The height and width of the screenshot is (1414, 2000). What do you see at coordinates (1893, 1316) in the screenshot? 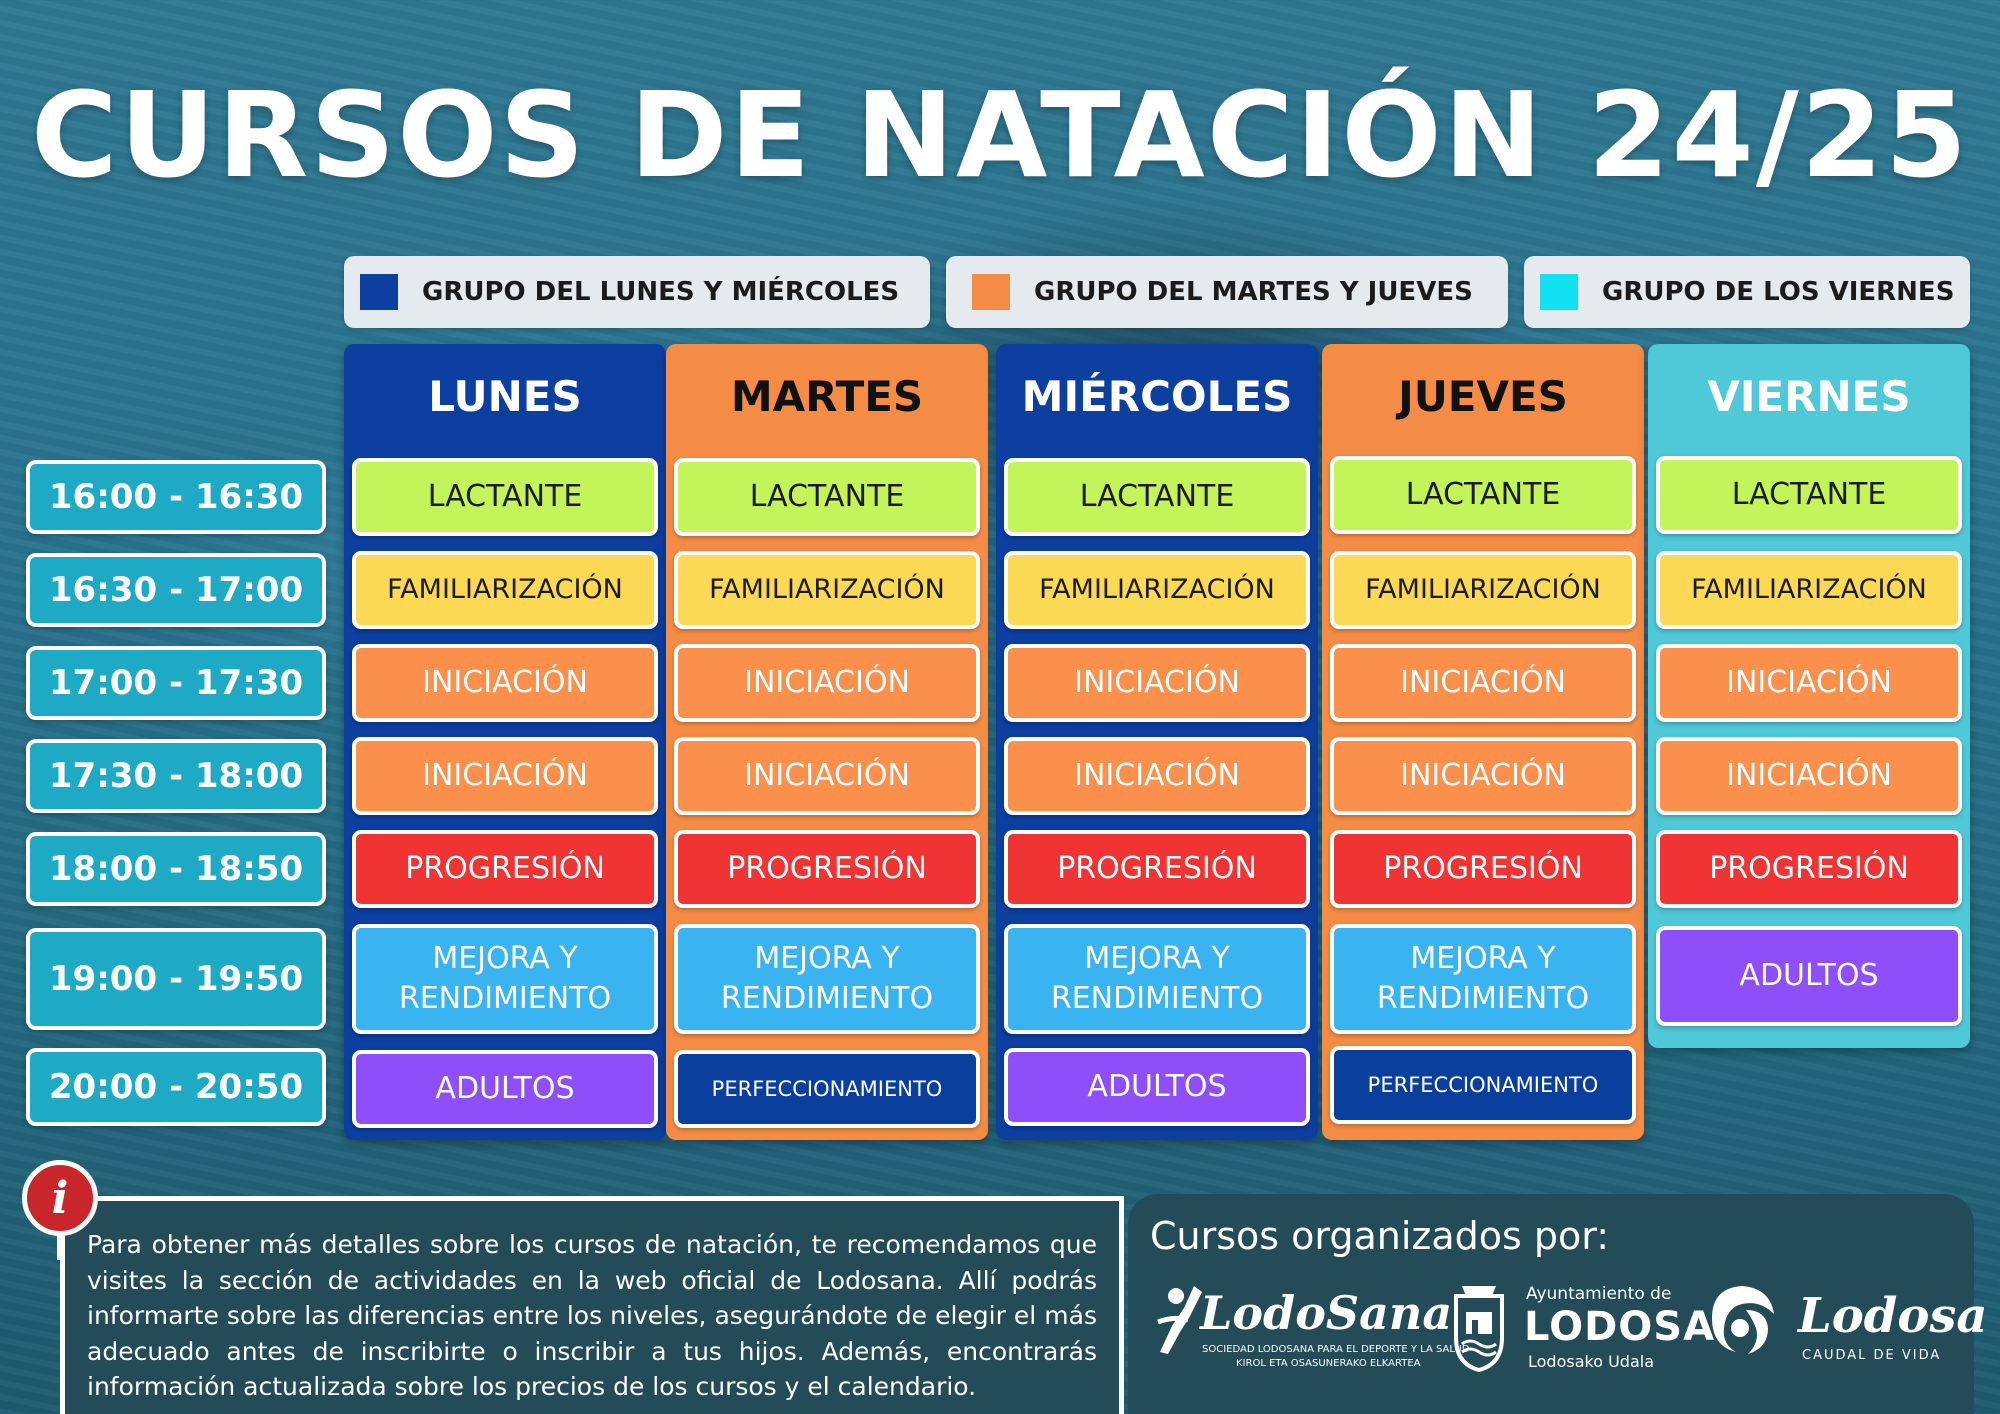
I see `lodosa-name: Lodosa` at bounding box center [1893, 1316].